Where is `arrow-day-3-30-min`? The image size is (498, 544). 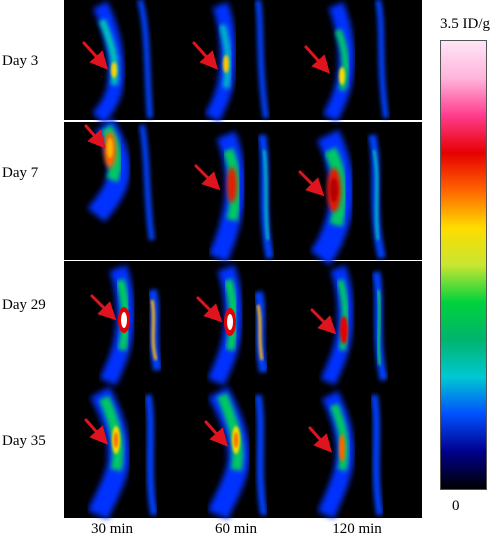 arrow-day-3-30-min is located at coordinates (95, 55).